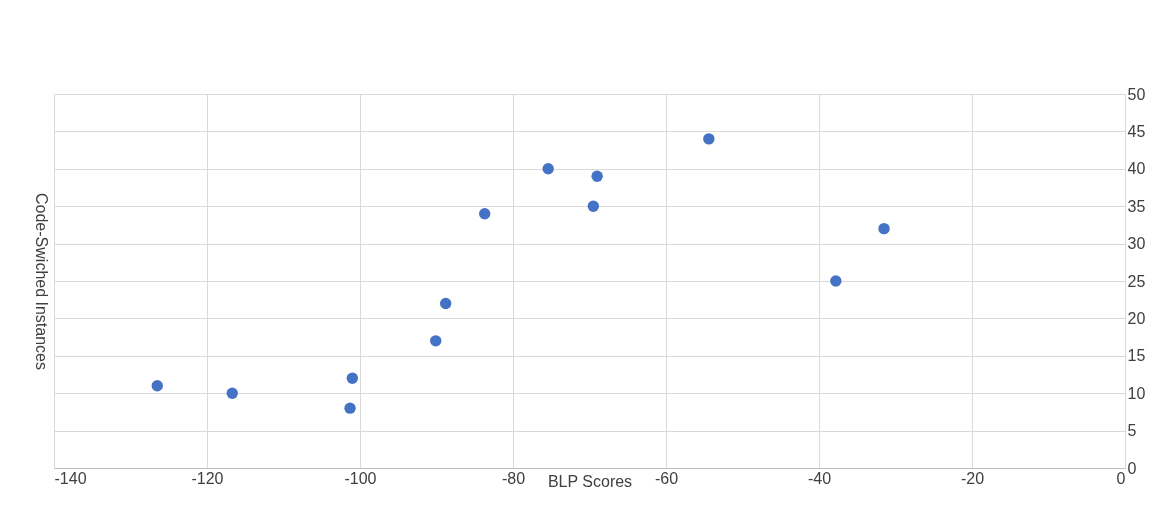 The height and width of the screenshot is (515, 1164). Describe the element at coordinates (1136, 318) in the screenshot. I see `y-tick-label: 20` at that location.